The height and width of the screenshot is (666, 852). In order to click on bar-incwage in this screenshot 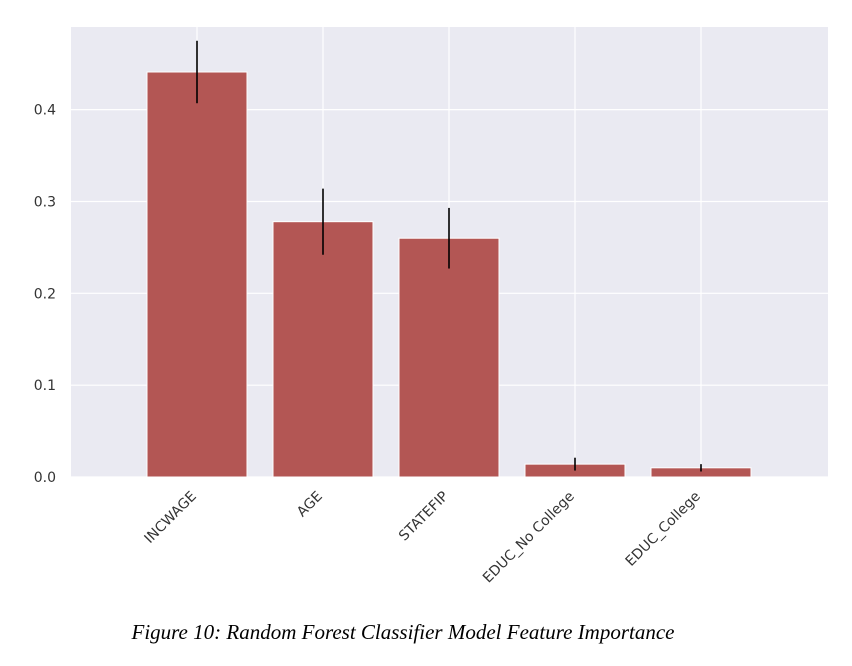, I will do `click(197, 274)`.